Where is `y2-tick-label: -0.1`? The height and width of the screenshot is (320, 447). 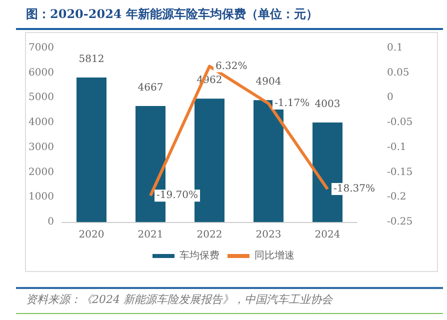 y2-tick-label: -0.1 is located at coordinates (396, 147).